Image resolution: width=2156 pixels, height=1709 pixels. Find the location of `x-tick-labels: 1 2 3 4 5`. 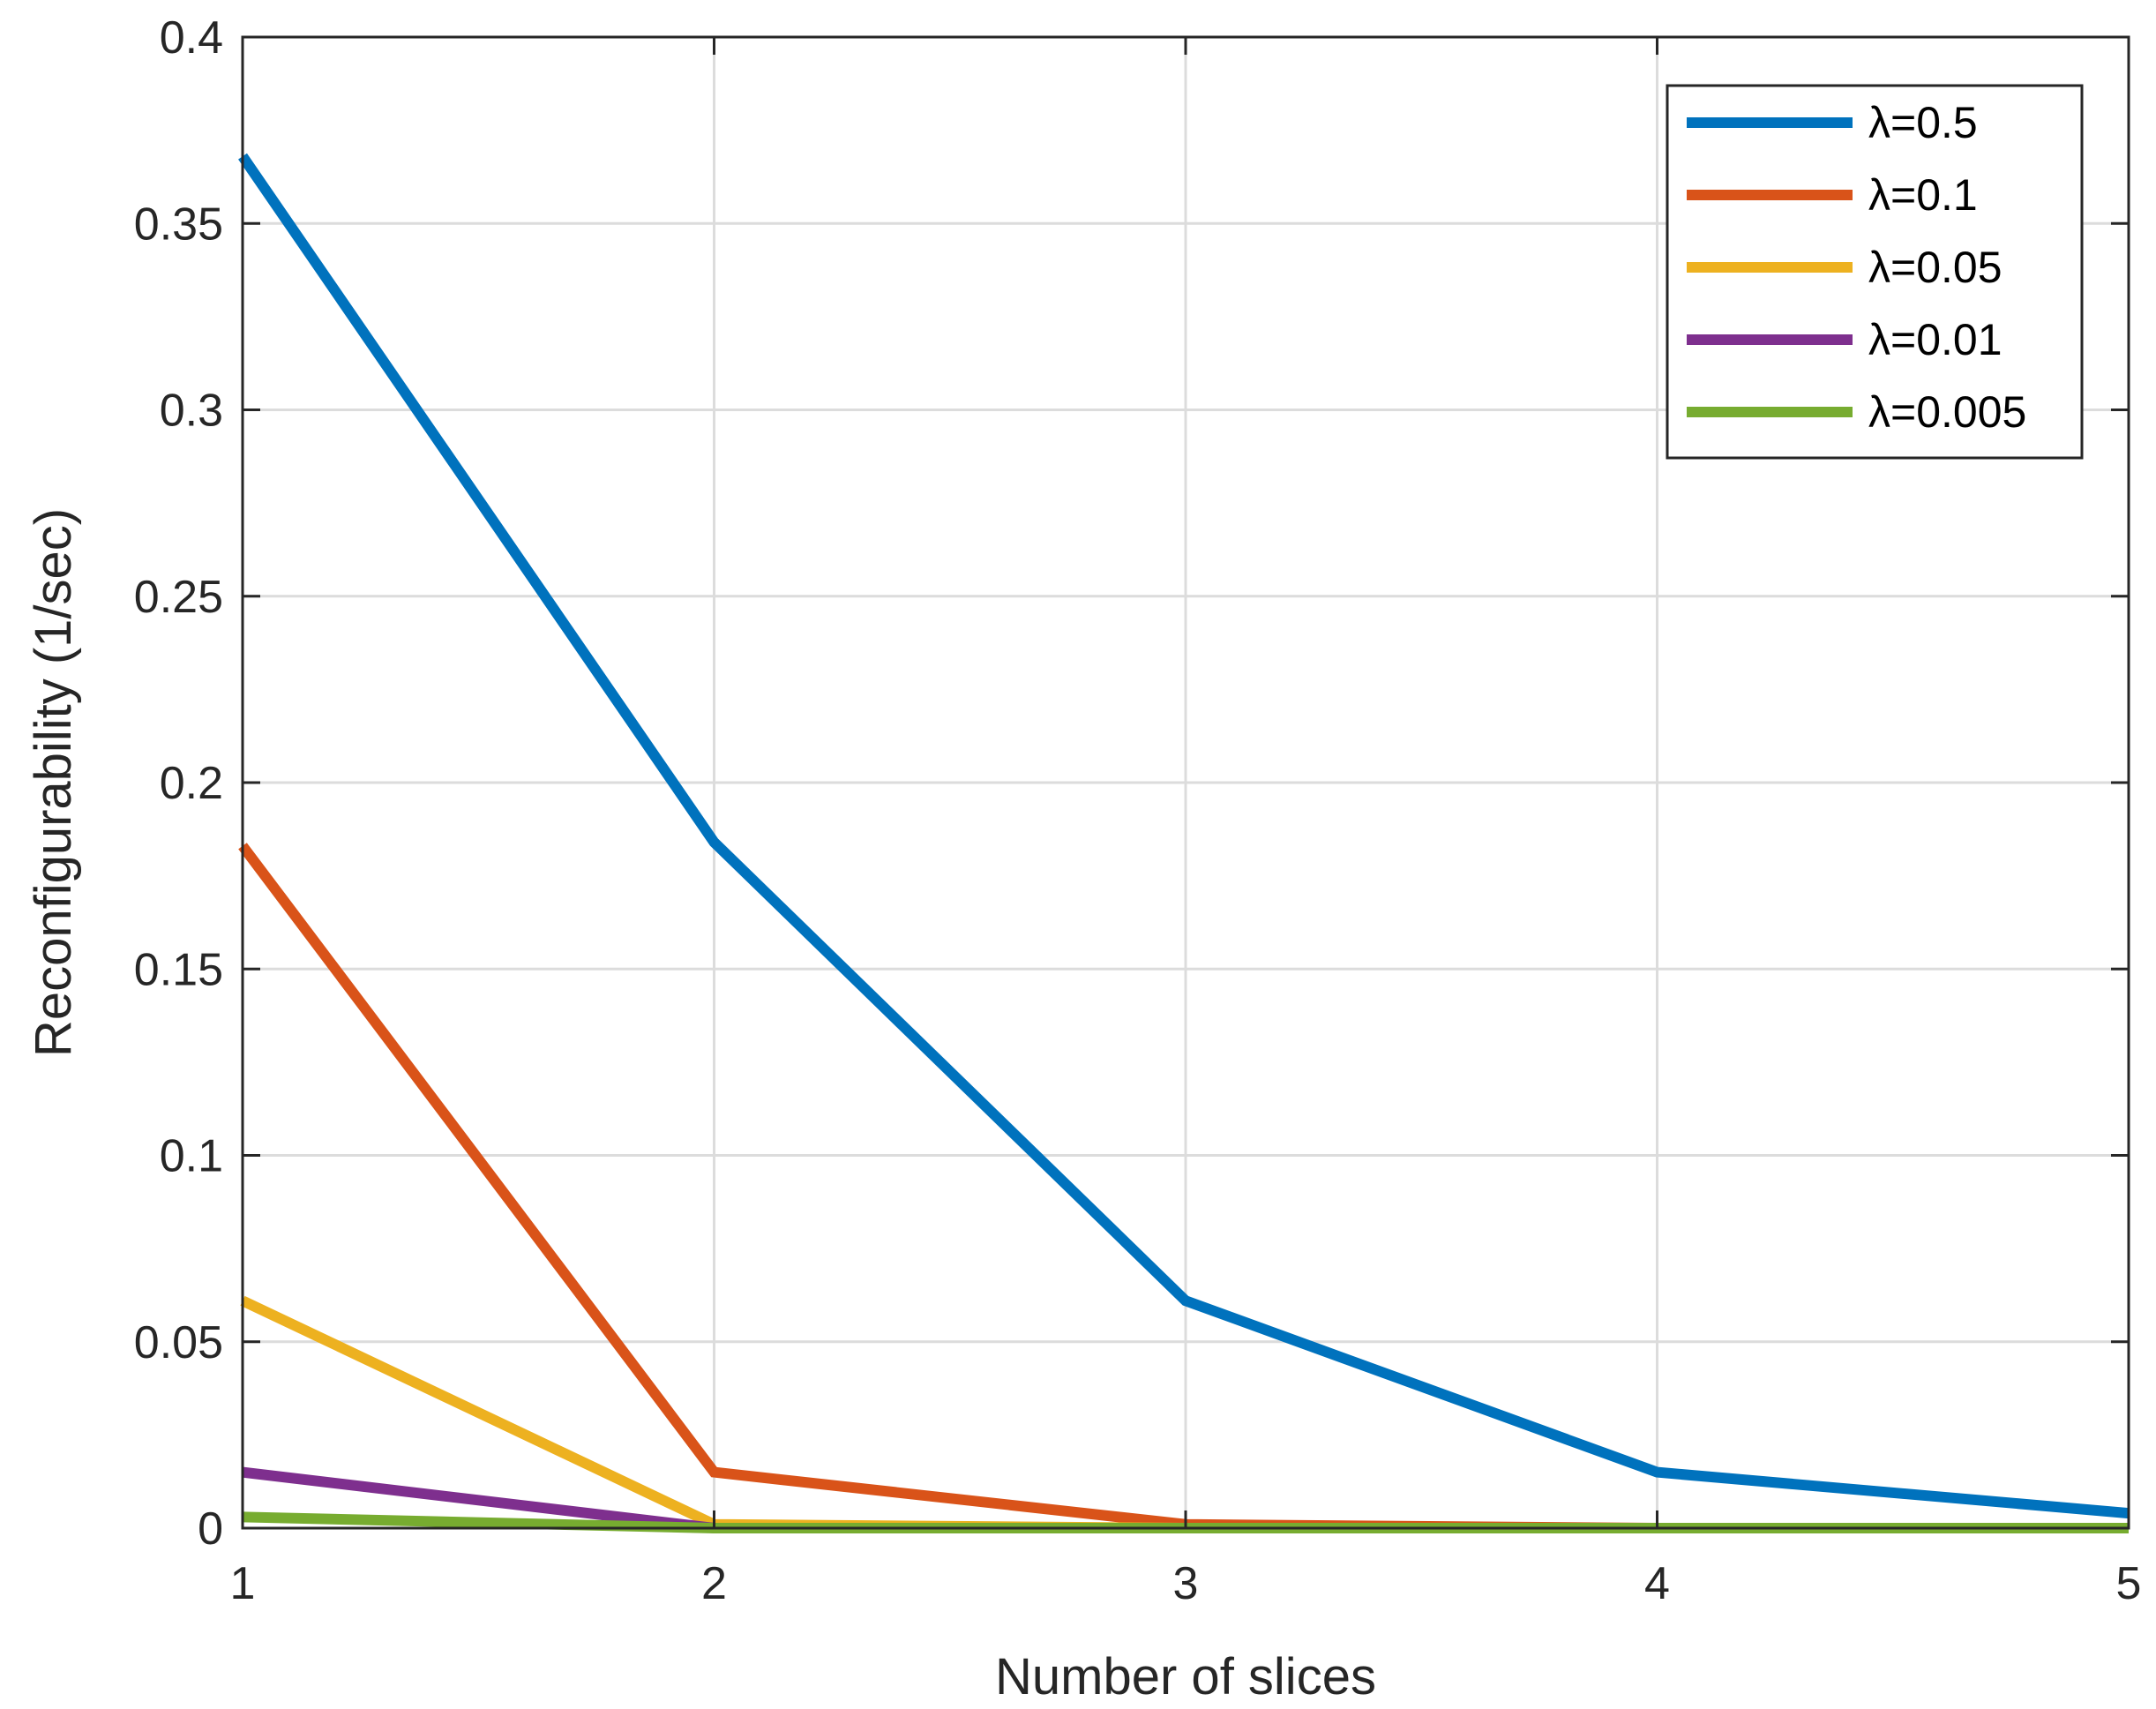

x-tick-labels: 1 2 3 4 5 is located at coordinates (1186, 1583).